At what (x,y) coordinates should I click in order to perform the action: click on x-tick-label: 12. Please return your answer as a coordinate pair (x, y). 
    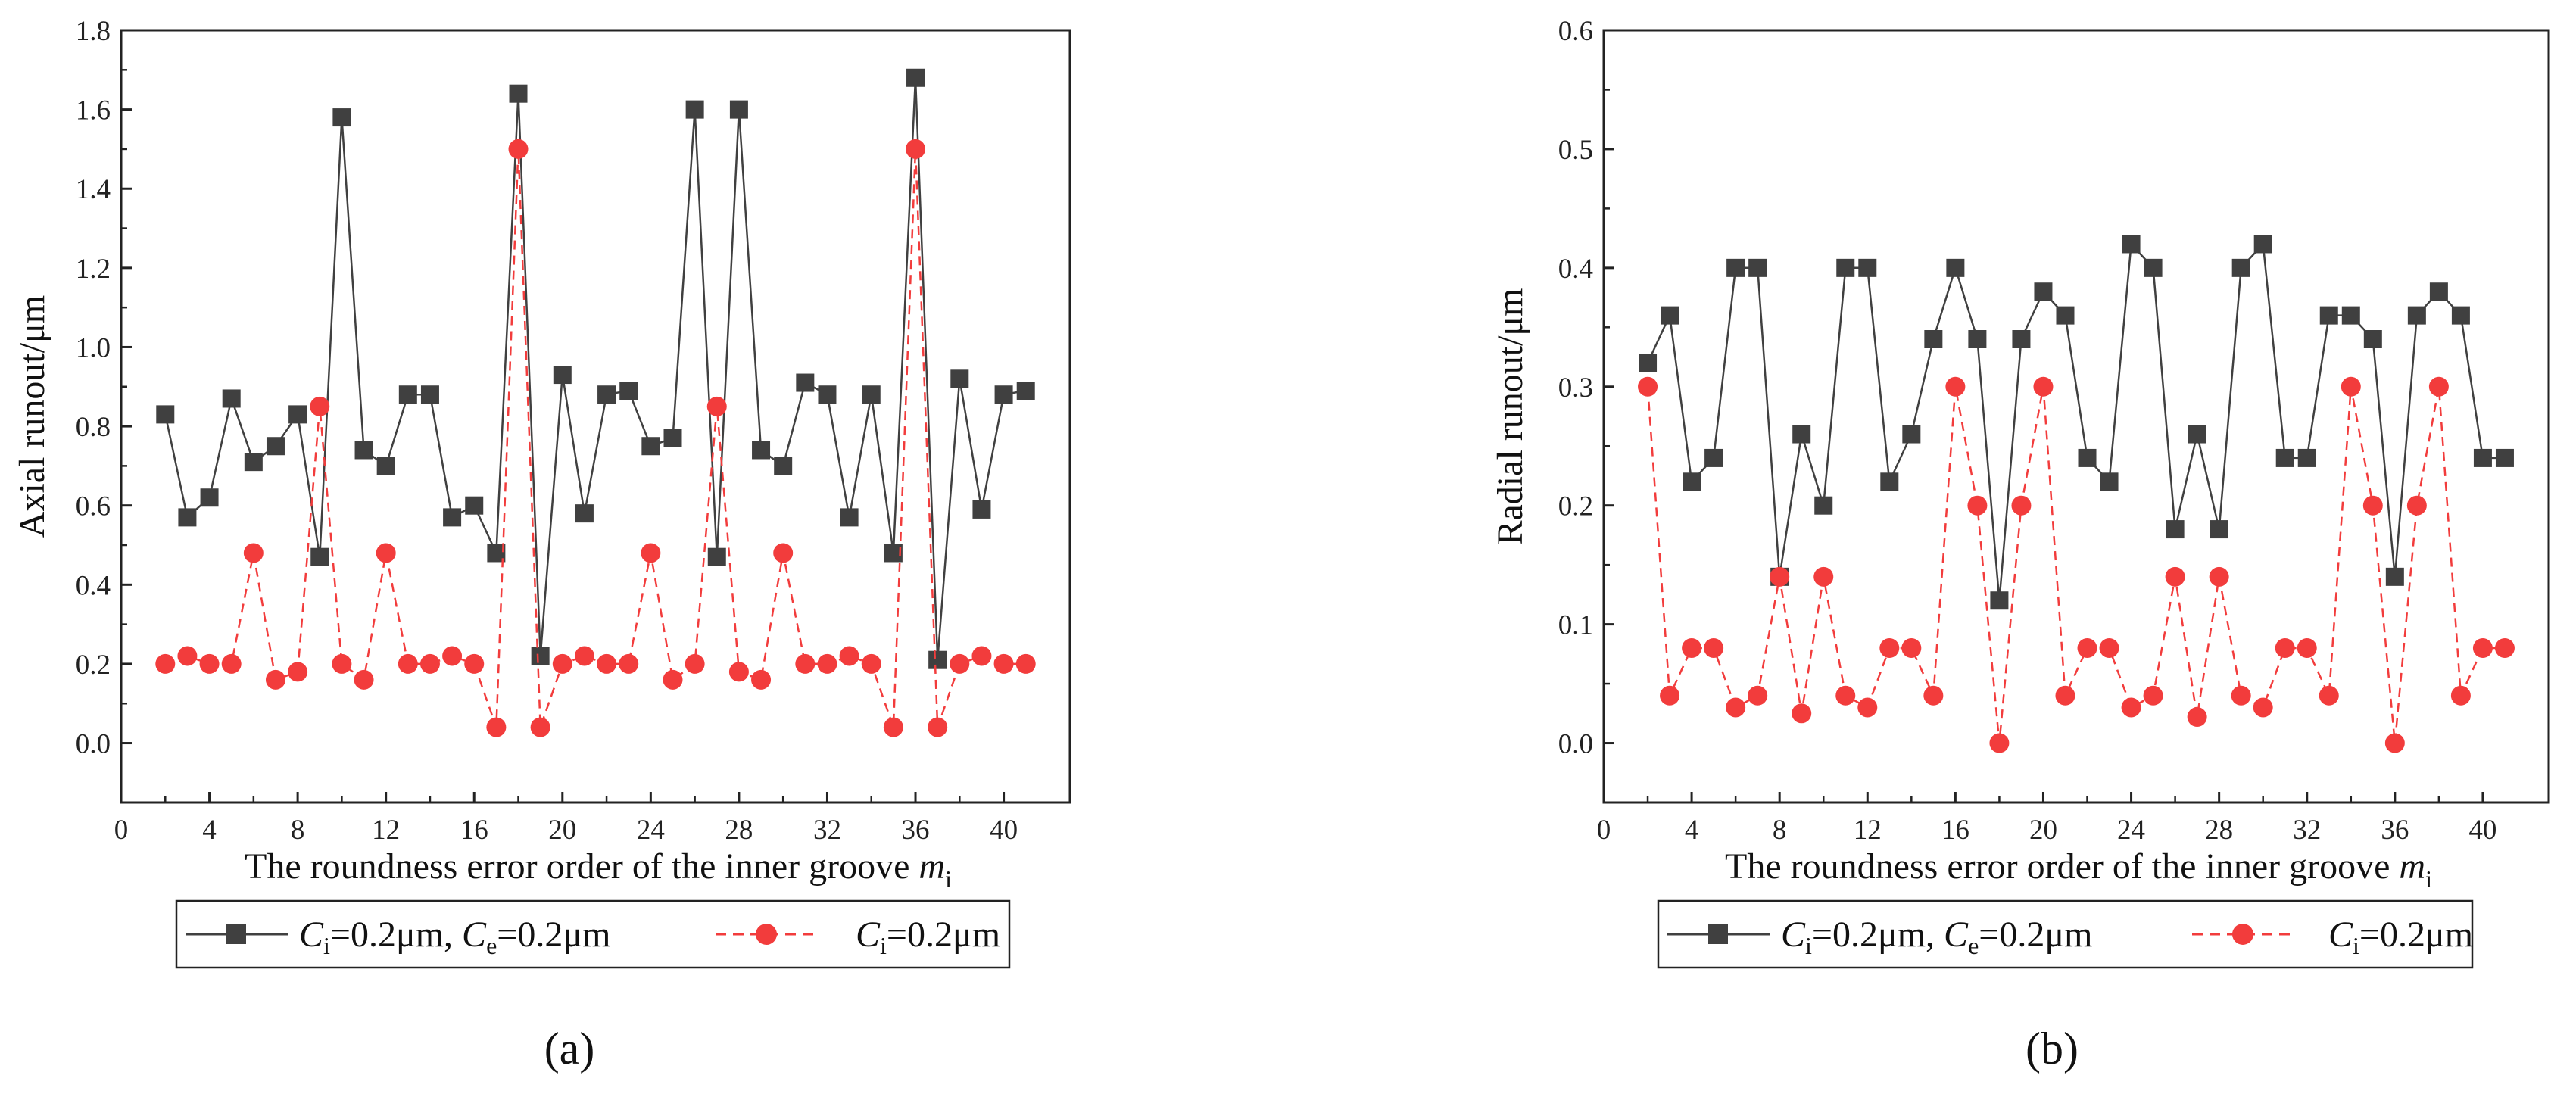
    Looking at the image, I should click on (386, 831).